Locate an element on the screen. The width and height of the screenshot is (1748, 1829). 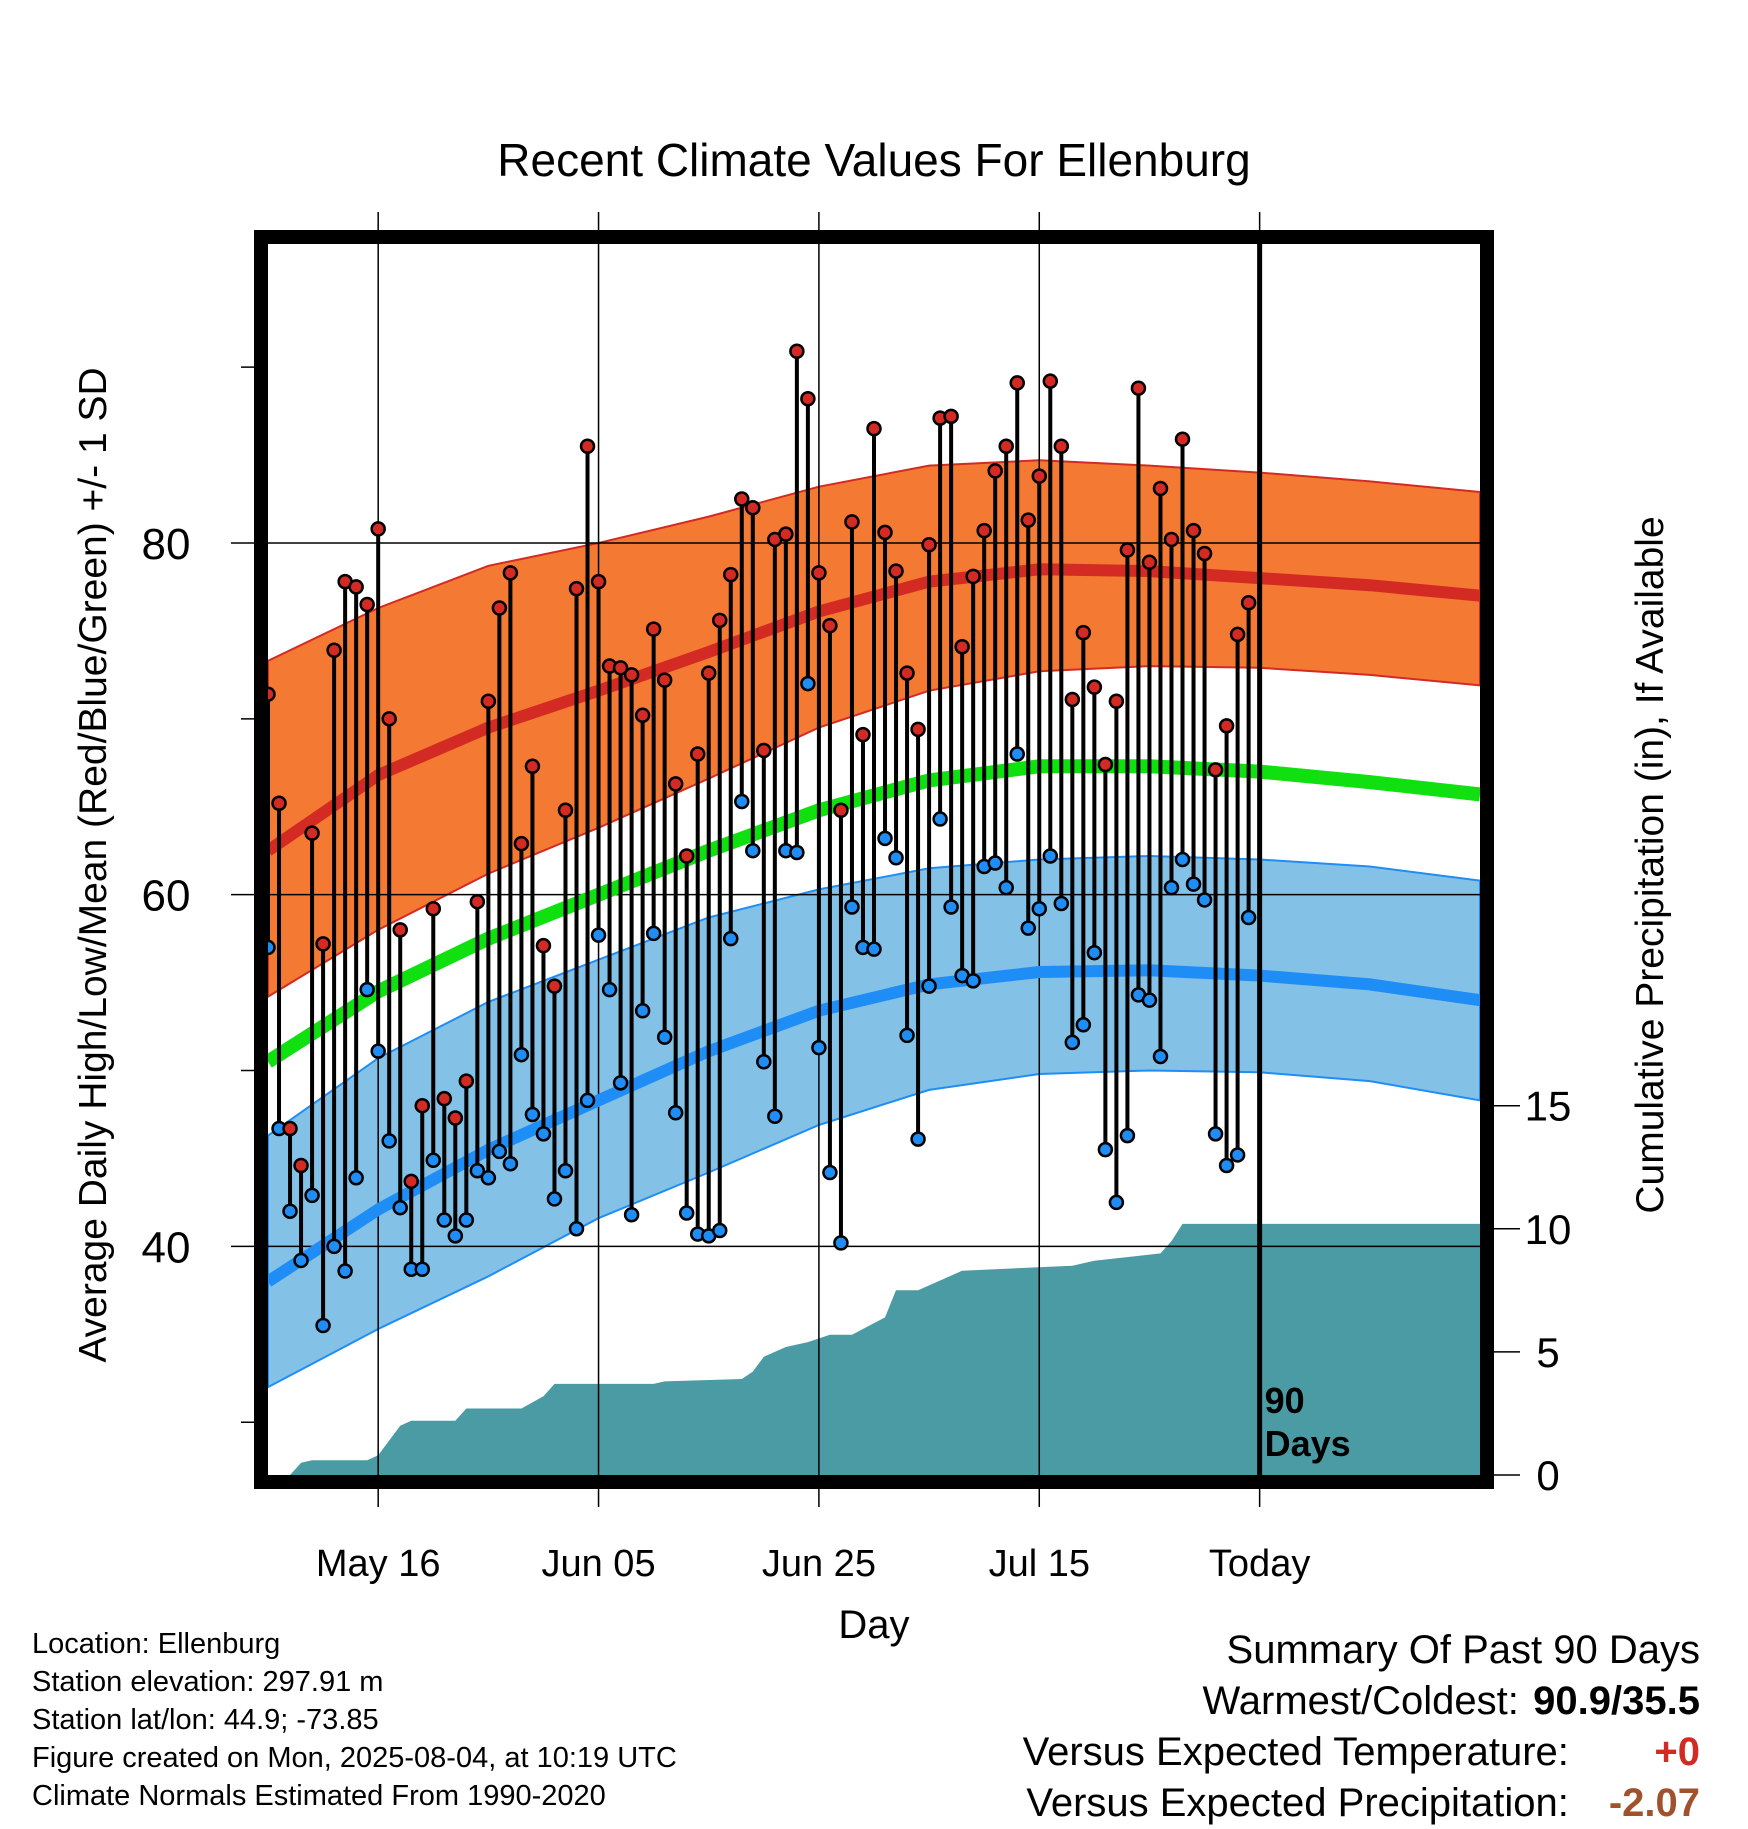
low-normal-line is located at coordinates (874, 1125).